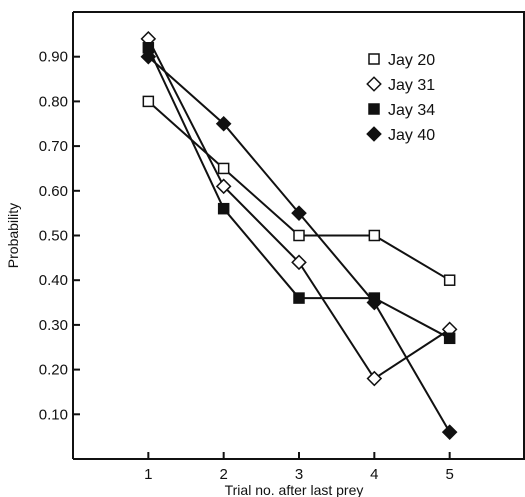 The height and width of the screenshot is (497, 525). I want to click on legend: Jay 20 Jay 31 Jay 34 Jay 40, so click(400, 98).